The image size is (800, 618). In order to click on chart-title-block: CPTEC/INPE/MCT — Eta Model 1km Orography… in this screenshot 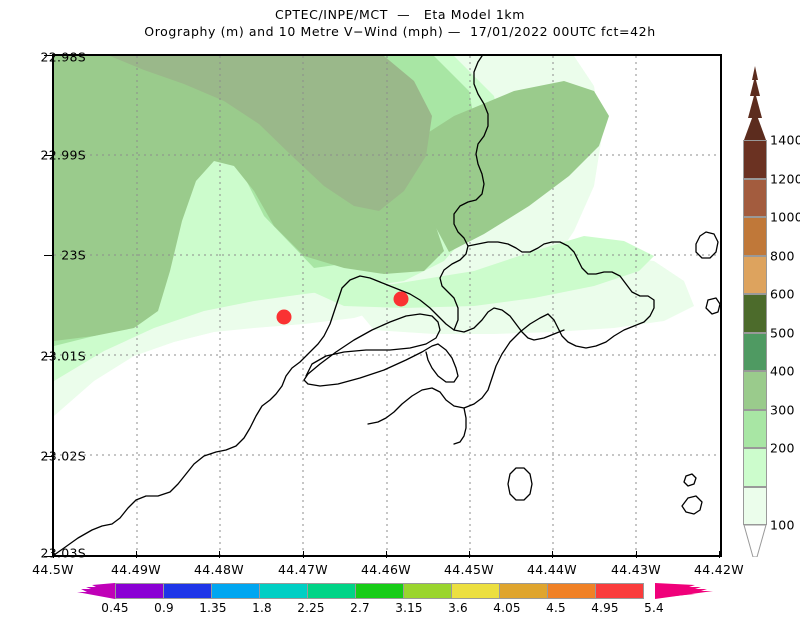, I will do `click(400, 23)`.